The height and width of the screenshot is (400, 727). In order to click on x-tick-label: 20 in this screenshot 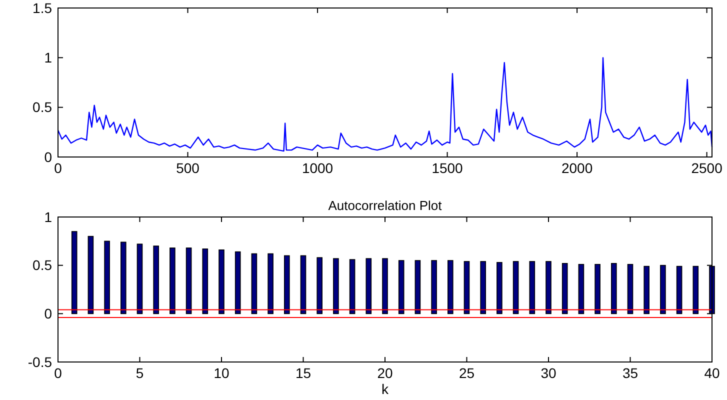, I will do `click(385, 373)`.